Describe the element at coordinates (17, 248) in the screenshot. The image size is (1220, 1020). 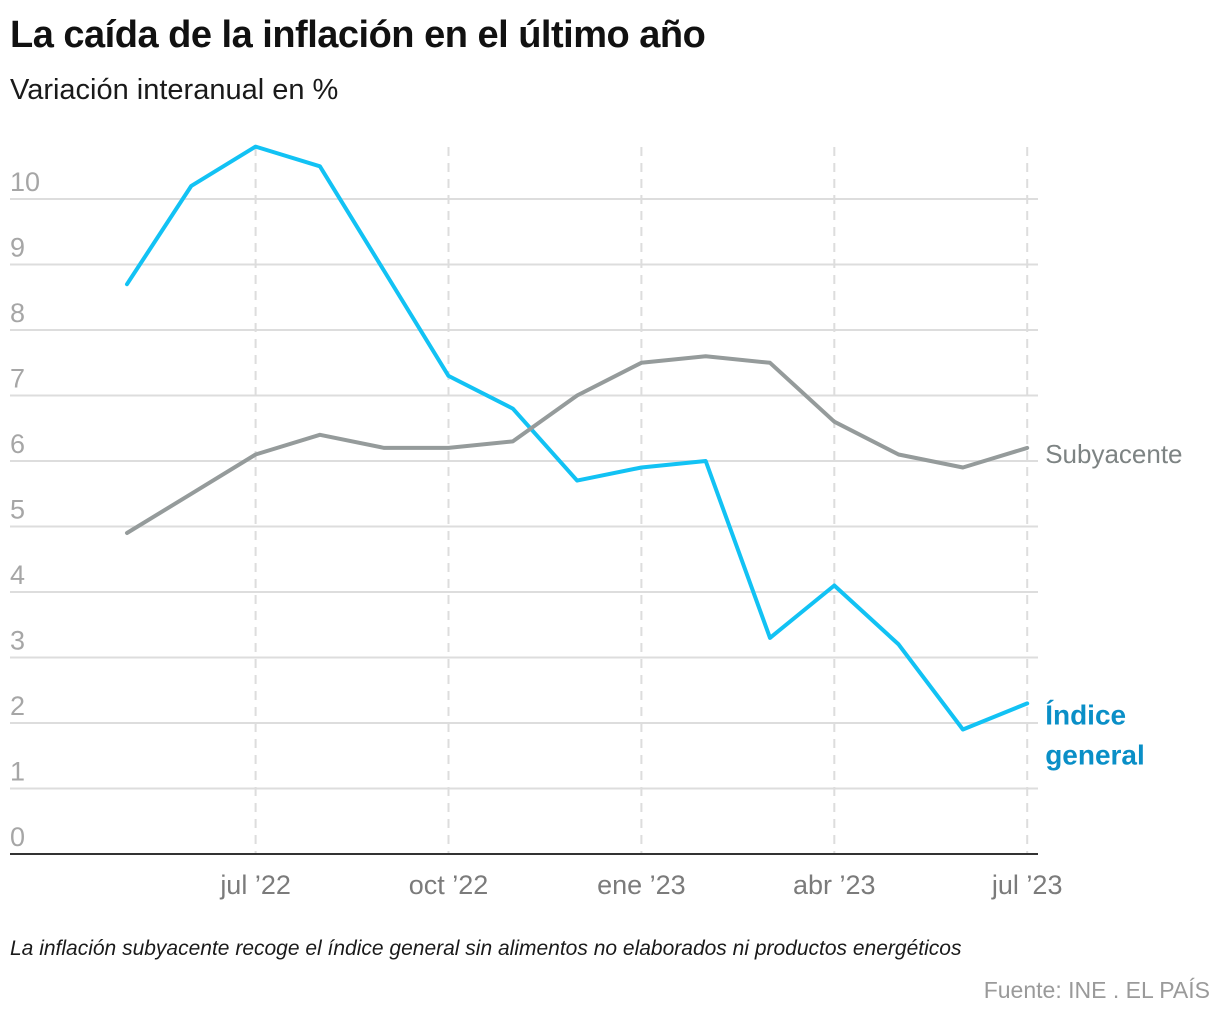
I see `y-tick-label: 9` at that location.